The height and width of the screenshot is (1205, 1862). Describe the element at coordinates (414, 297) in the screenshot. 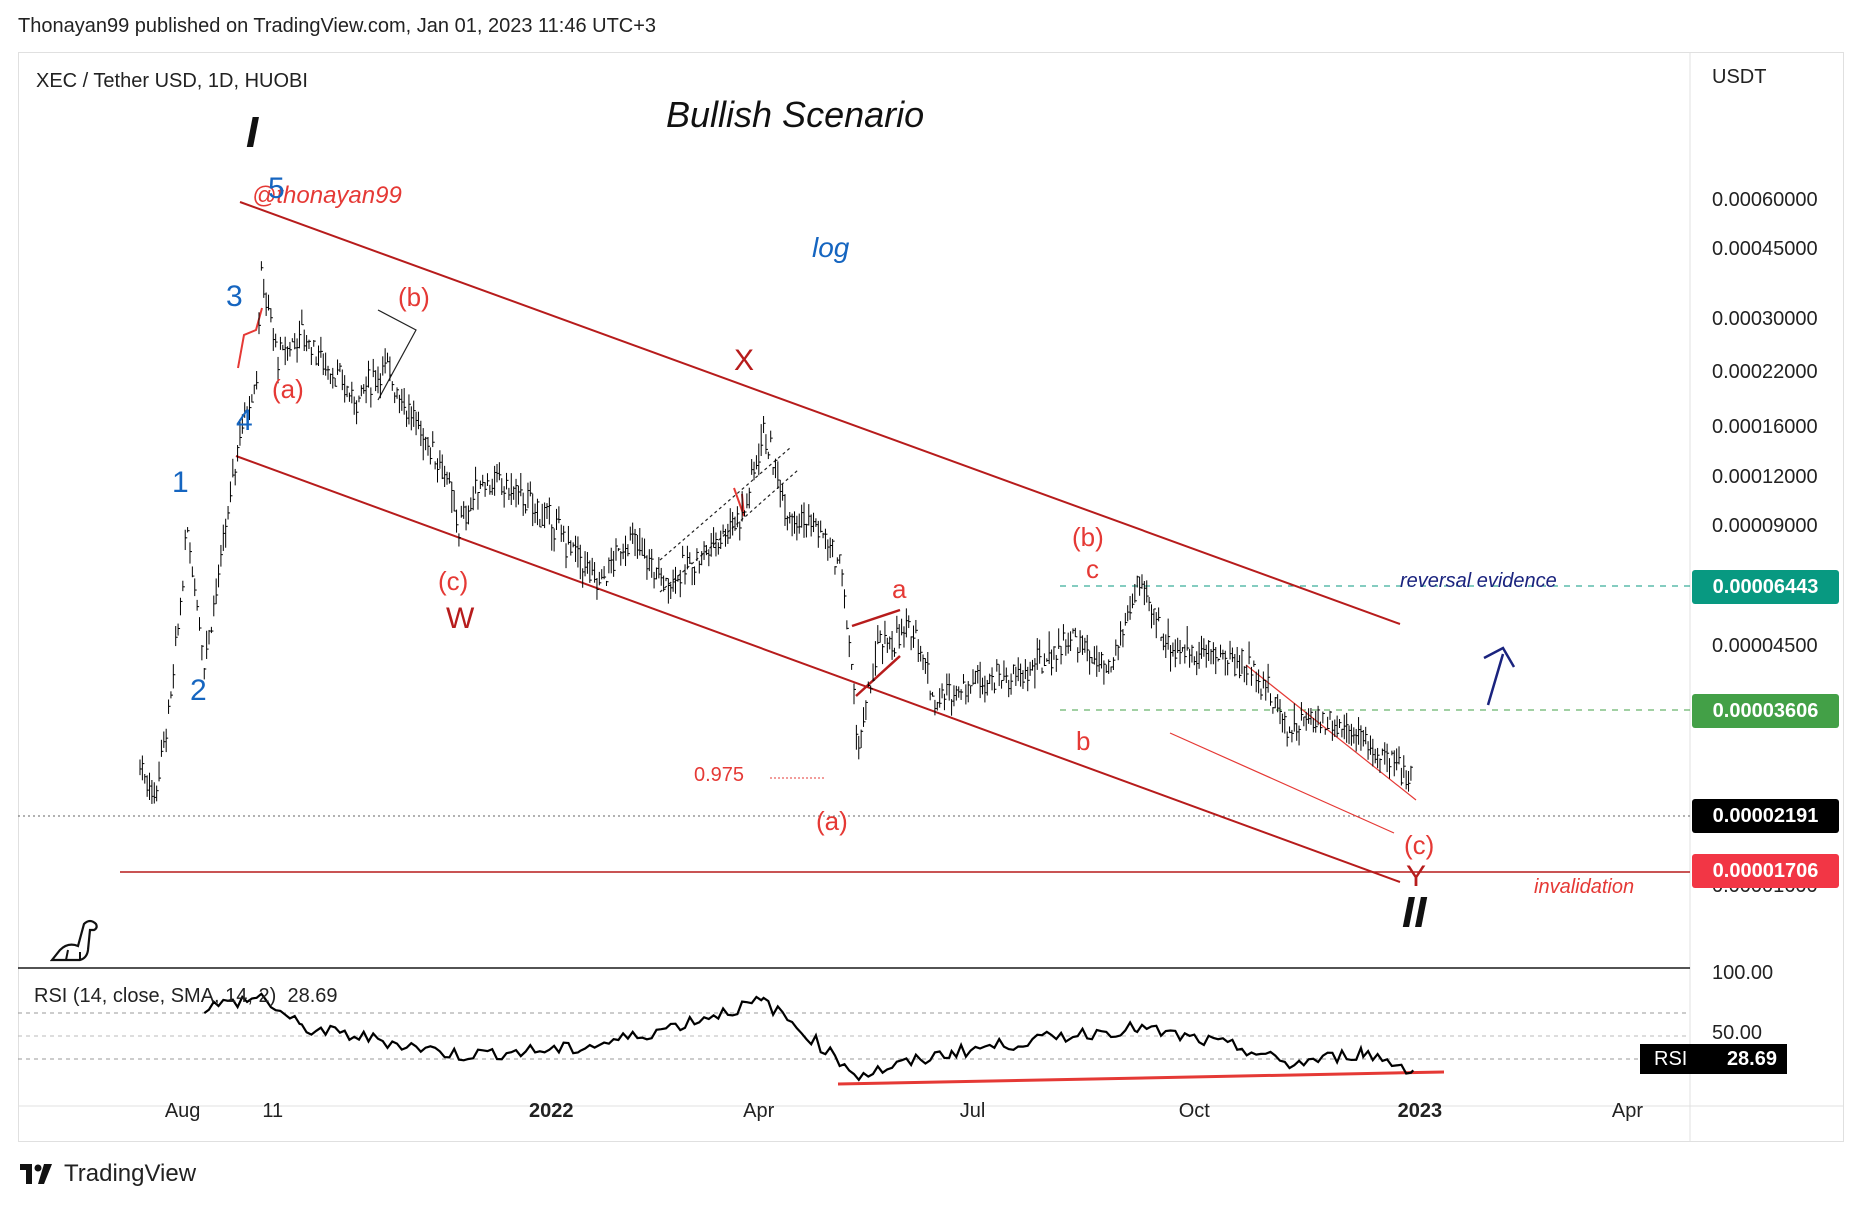

I see `wave-b1-label: (b)` at that location.